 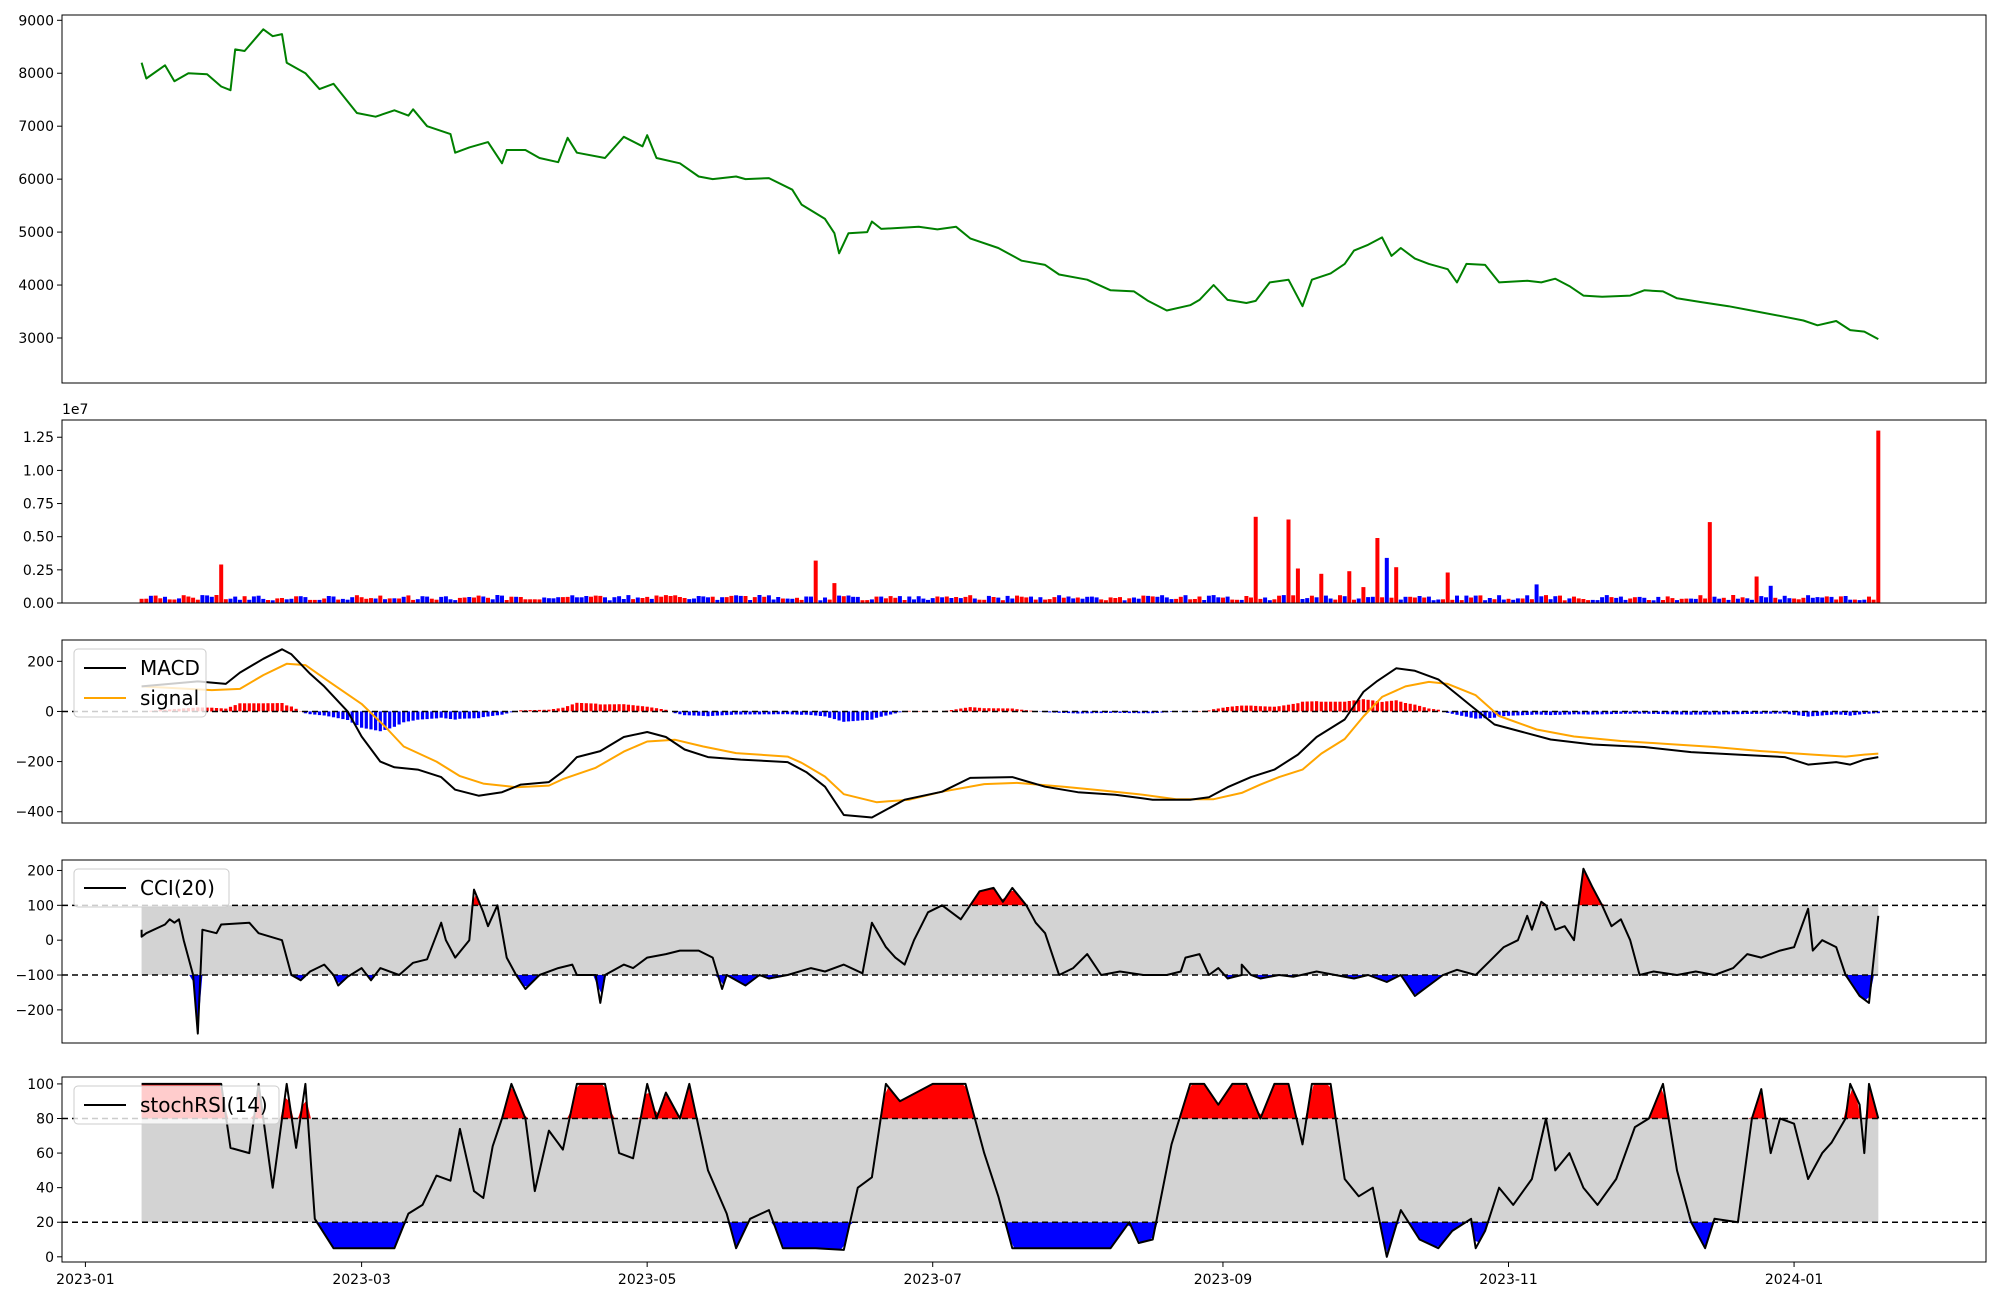 I want to click on ytick-label: −200, so click(x=35, y=1011).